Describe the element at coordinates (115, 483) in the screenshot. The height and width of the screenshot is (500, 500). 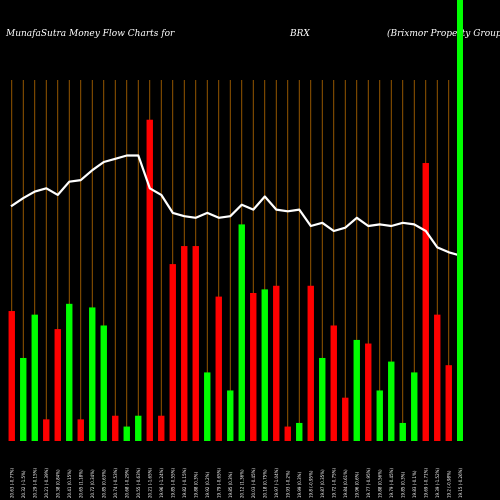
I see `x-tick-label: 20.74 (-0.53%)` at that location.